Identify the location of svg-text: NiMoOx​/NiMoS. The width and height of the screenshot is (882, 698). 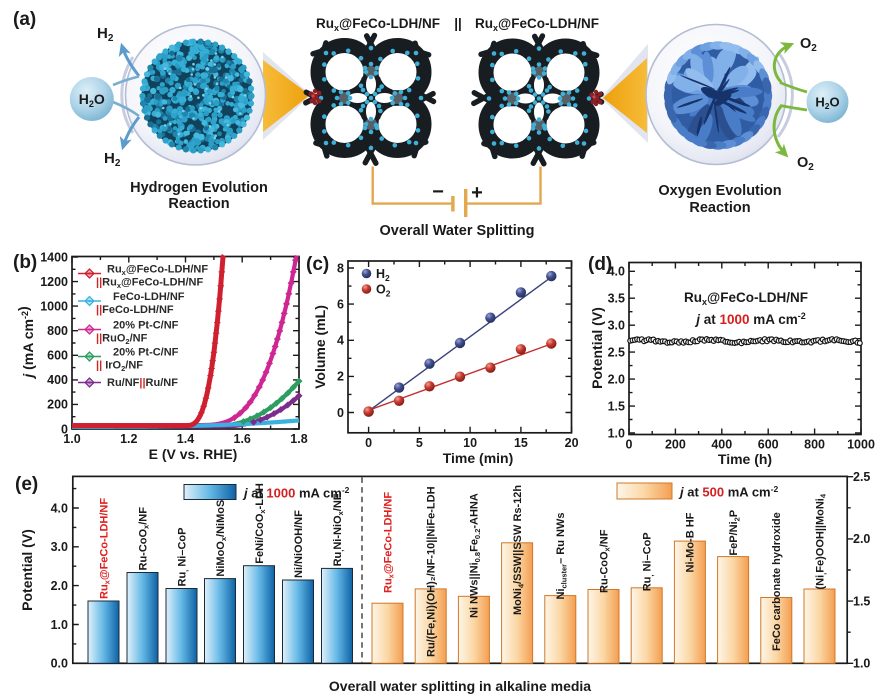
(221, 538).